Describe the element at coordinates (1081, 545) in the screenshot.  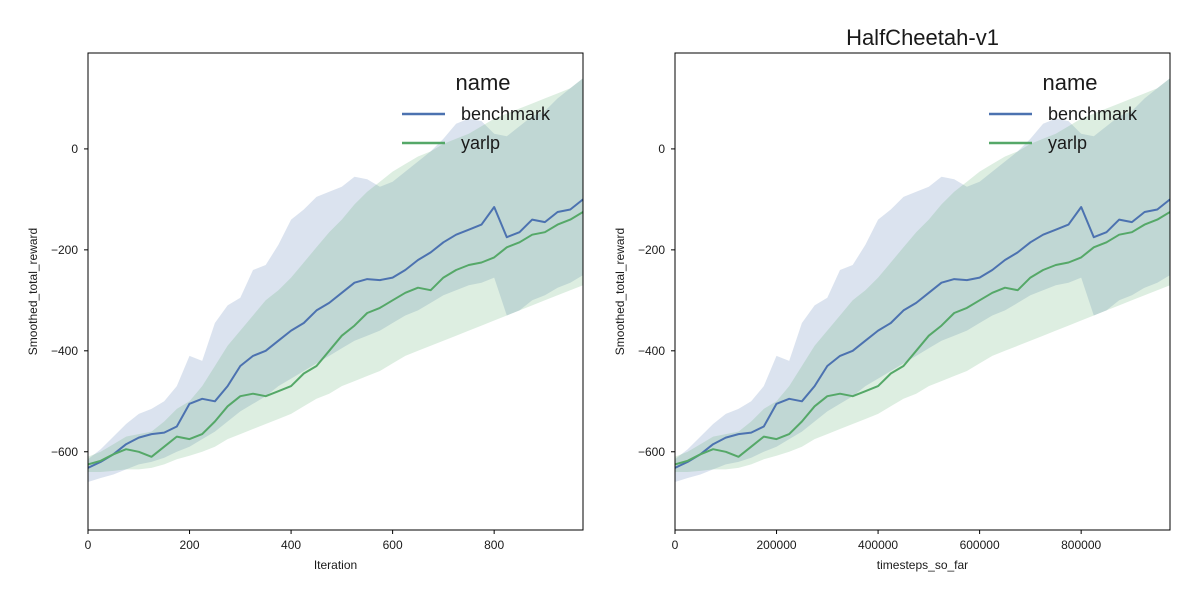
I see `x-tick-label: 800000` at that location.